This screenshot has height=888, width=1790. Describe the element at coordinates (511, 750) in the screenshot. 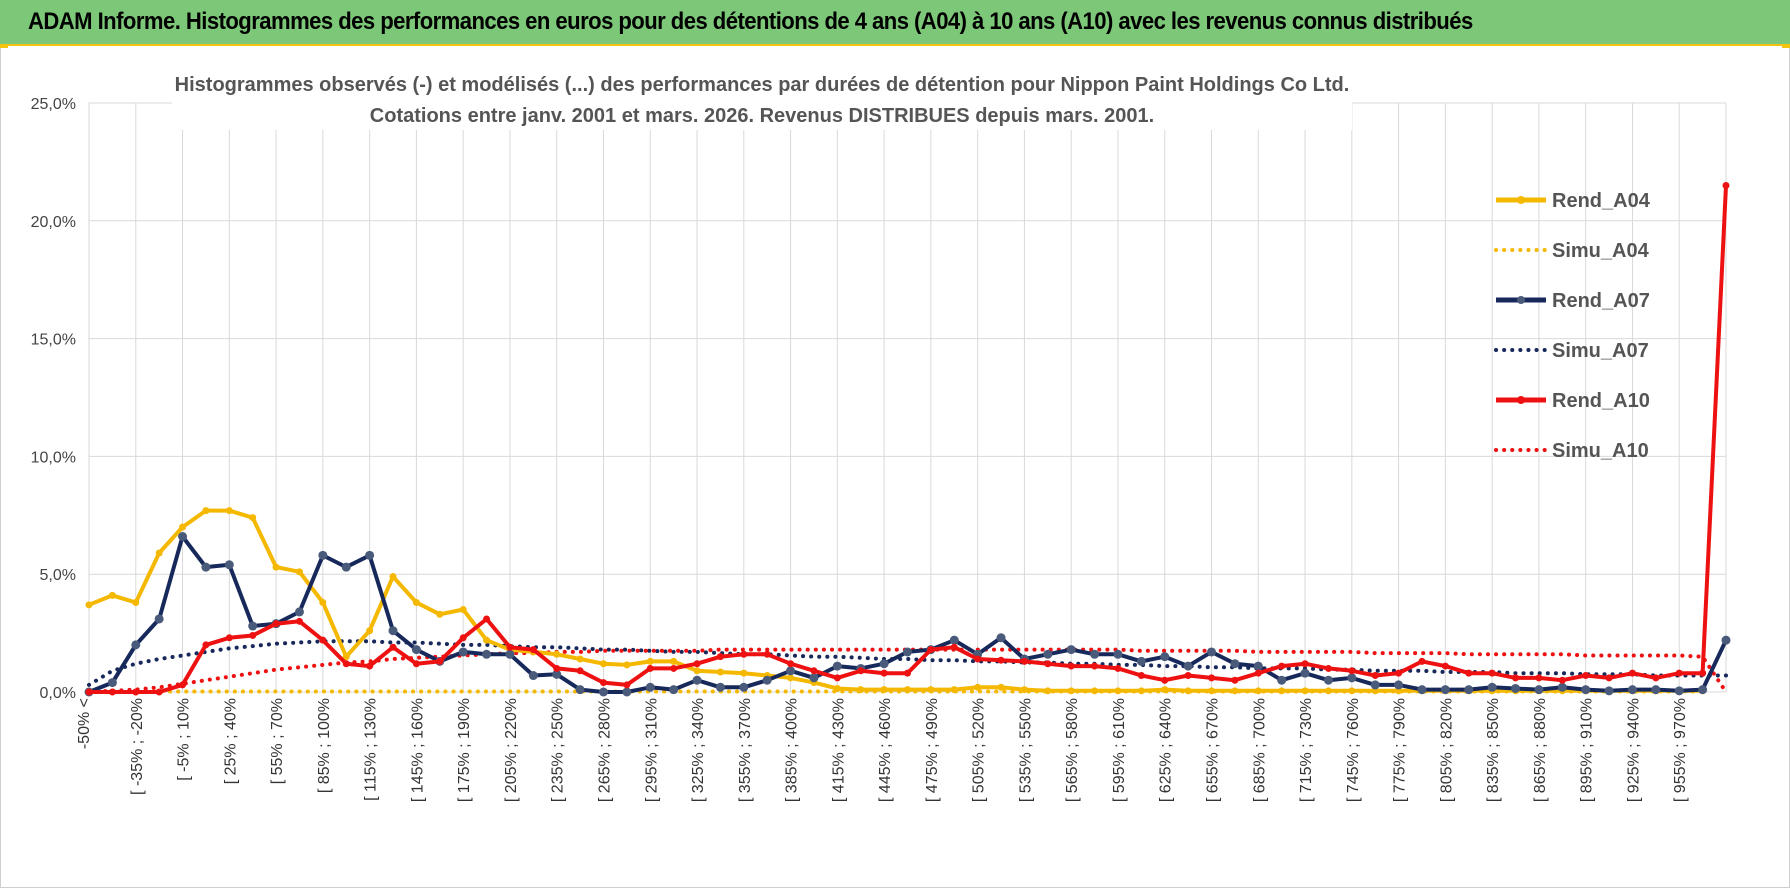

I see `x-tick-label: [ 205% ; 220%` at that location.